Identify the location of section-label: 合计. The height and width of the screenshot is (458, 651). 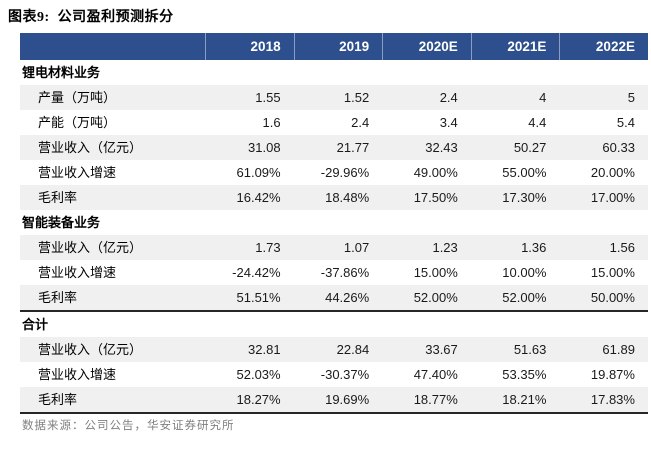
(35, 324).